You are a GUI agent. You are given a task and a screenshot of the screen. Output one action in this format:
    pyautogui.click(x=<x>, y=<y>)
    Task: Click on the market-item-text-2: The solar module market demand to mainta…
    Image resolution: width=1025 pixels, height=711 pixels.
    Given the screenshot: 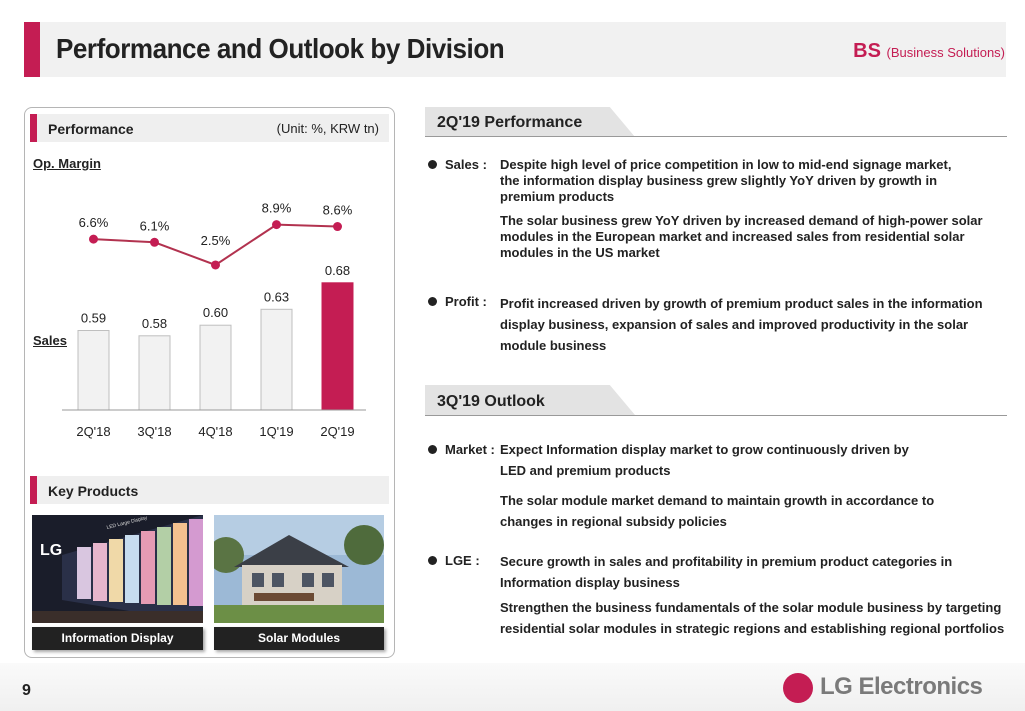 What is the action you would take?
    pyautogui.click(x=717, y=511)
    